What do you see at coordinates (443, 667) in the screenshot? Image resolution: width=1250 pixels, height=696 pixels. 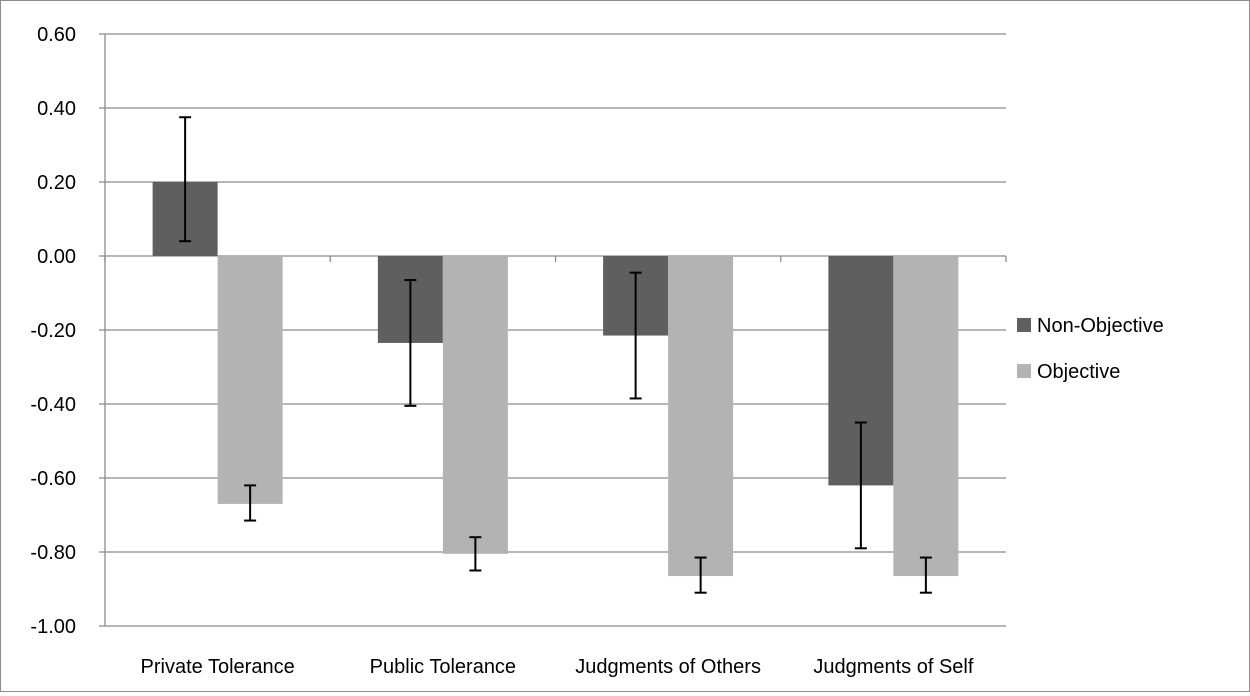 I see `x-tick-label: Public Tolerance` at bounding box center [443, 667].